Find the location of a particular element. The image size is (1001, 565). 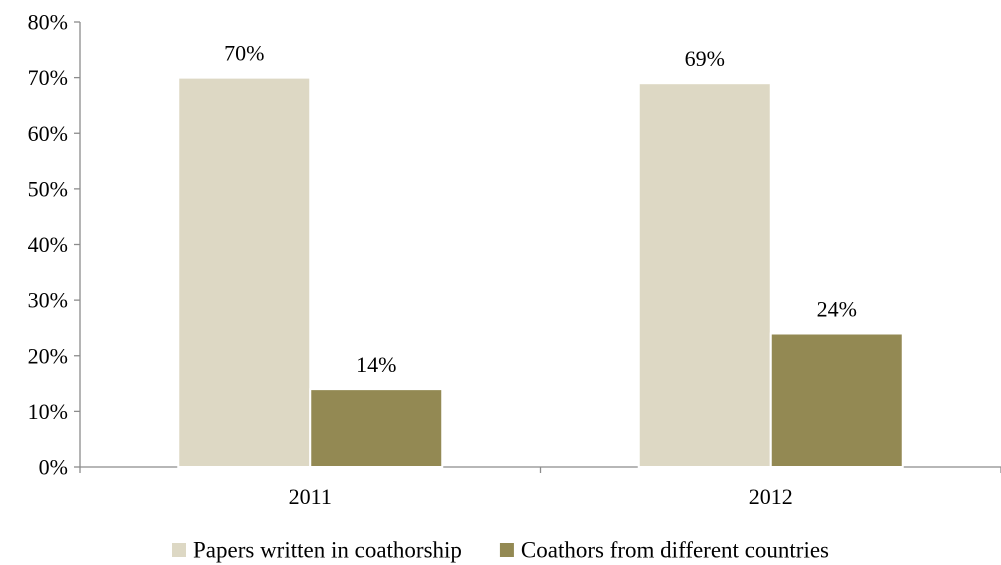

y-axis: 0% 10% 20% 30% 40% 50% 60% 70% 80% is located at coordinates (54, 245).